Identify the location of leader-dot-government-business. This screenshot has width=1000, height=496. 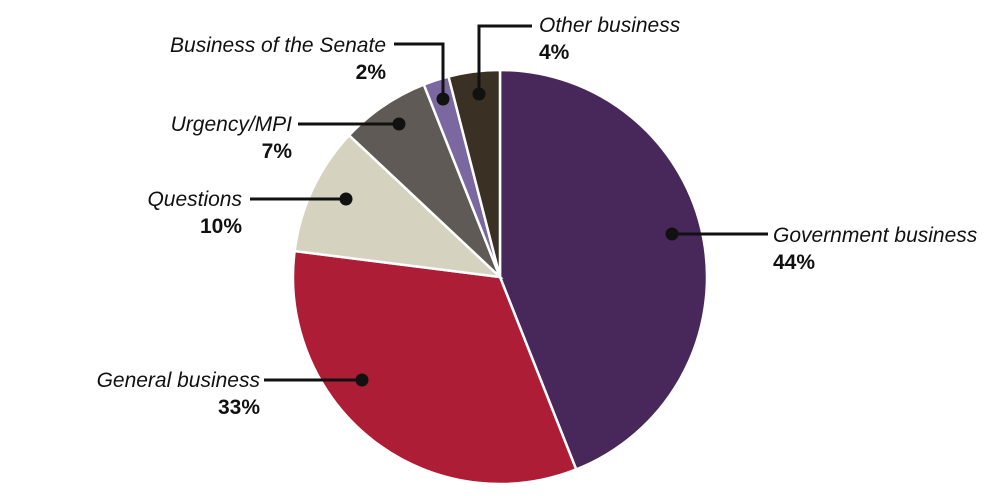
(672, 234).